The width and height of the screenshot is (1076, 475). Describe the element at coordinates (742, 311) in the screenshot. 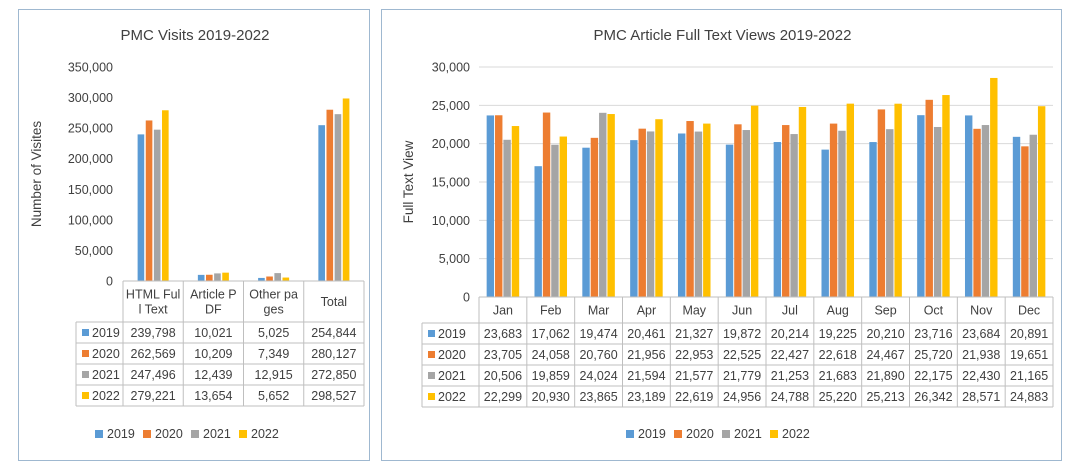

I see `x-category-label: Jun` at that location.